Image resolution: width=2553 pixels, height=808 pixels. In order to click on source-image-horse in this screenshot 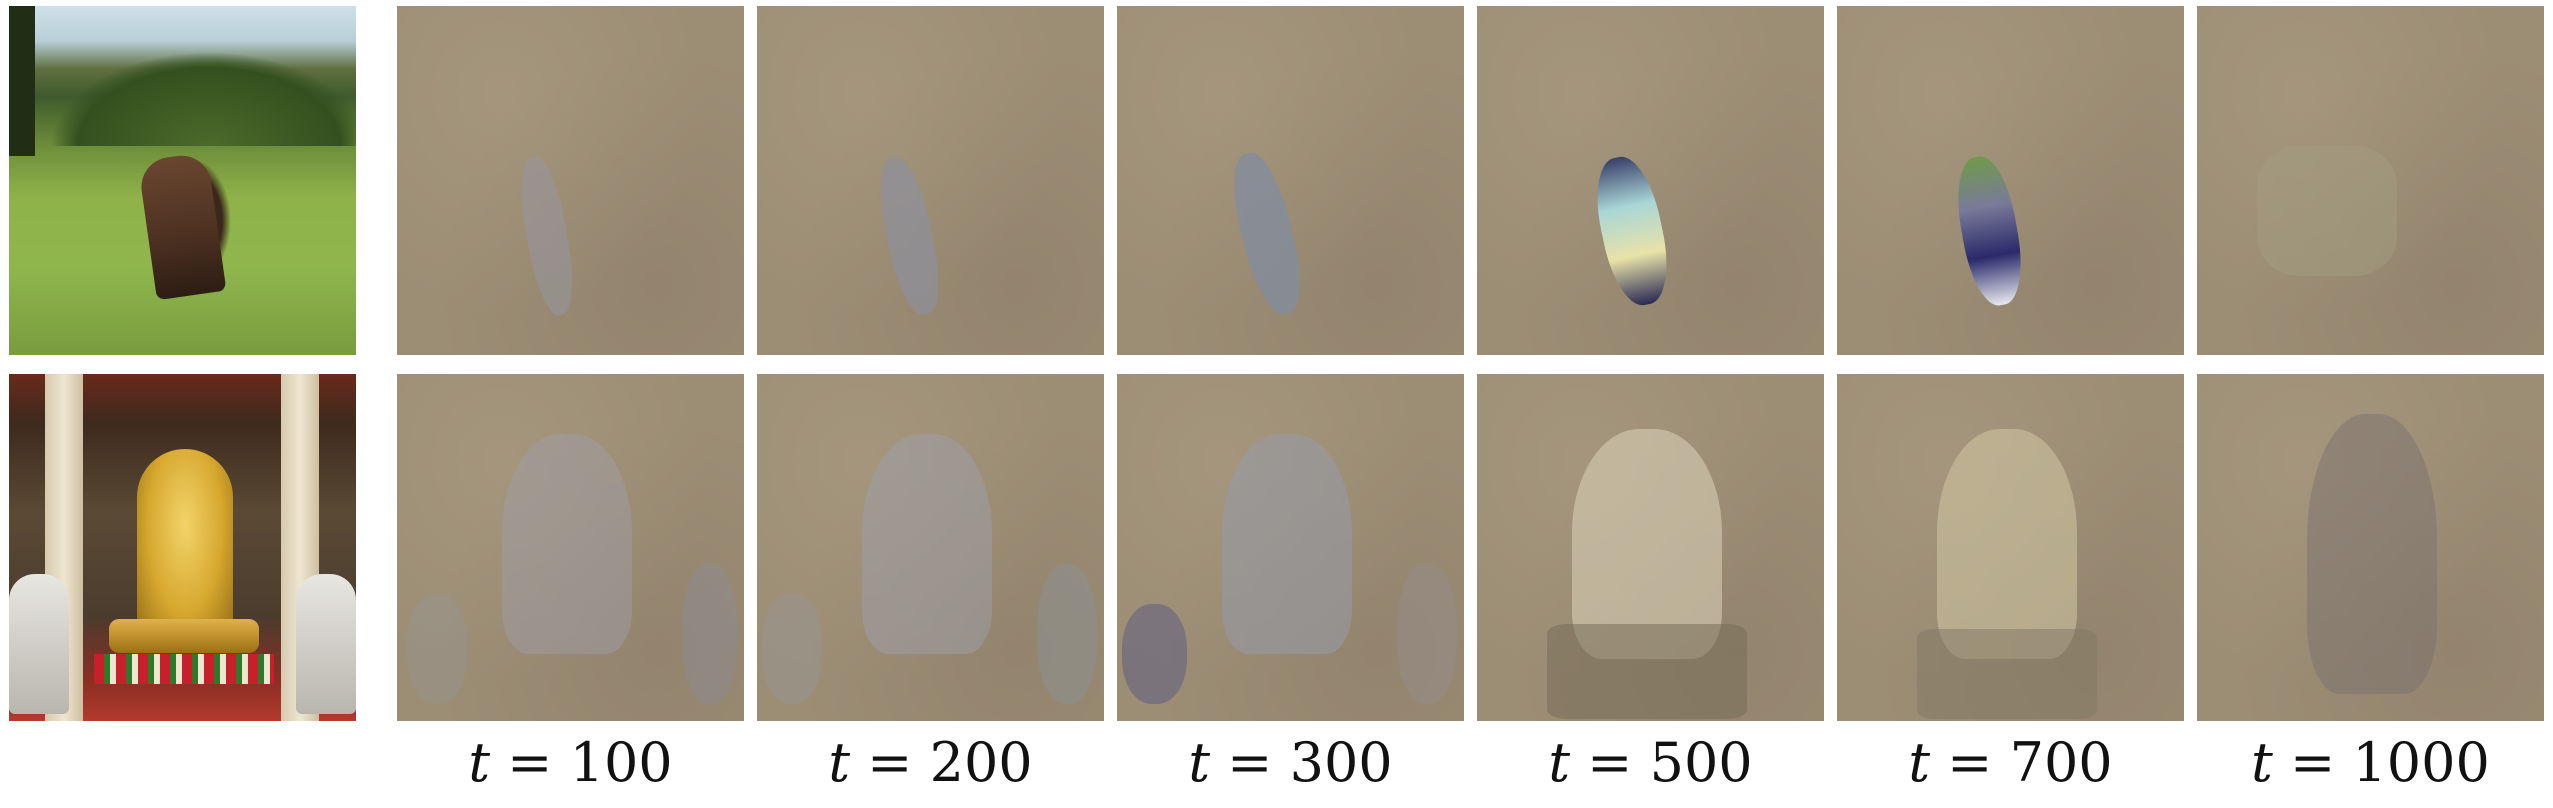, I will do `click(182, 180)`.